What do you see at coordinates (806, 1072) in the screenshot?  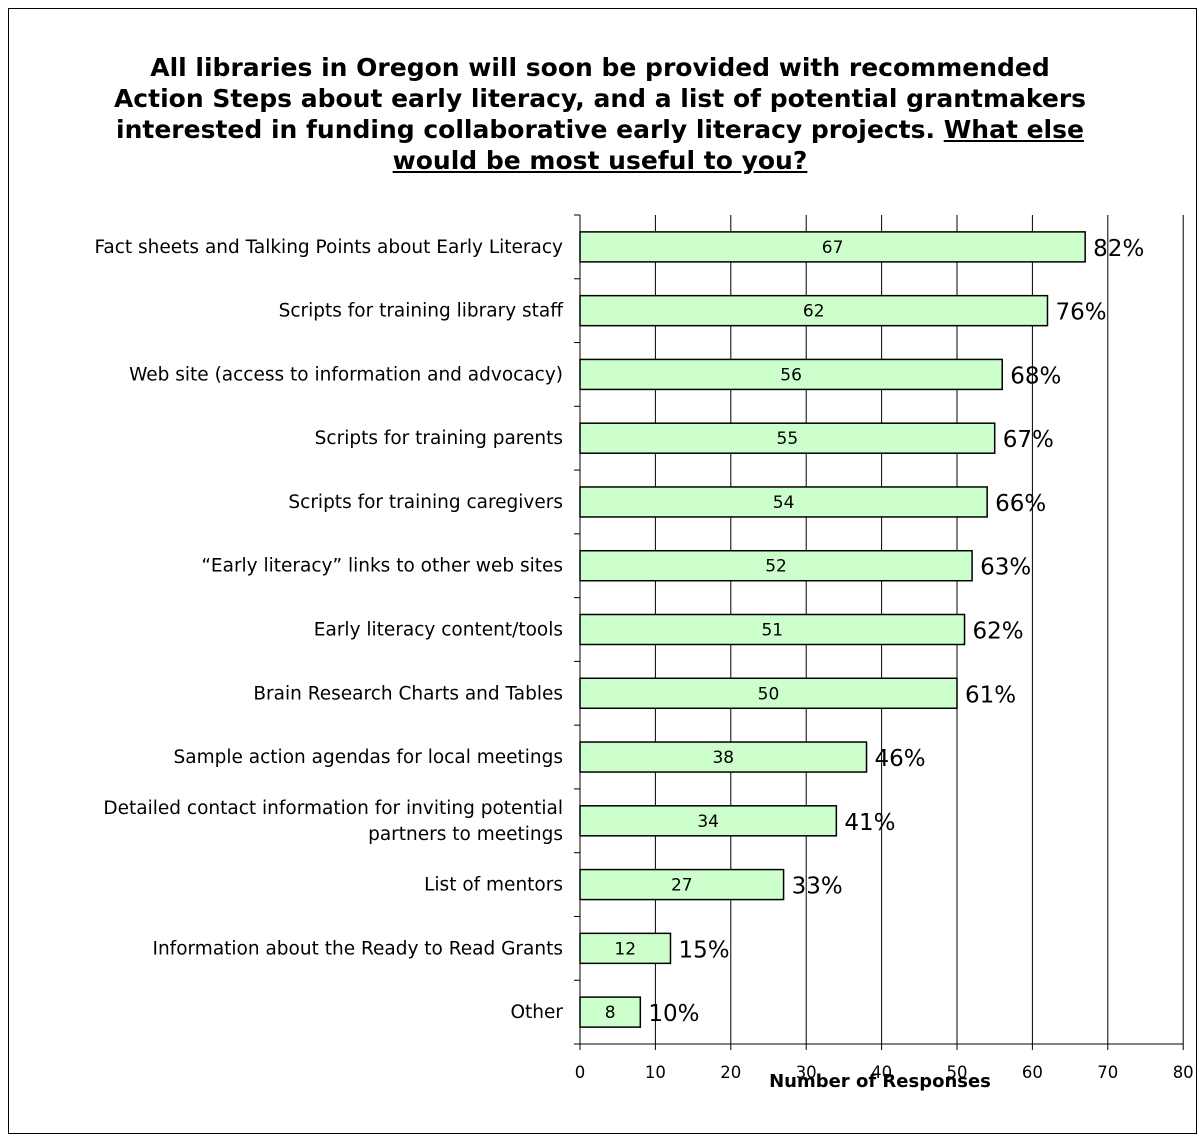 I see `x-tick-label: 30` at bounding box center [806, 1072].